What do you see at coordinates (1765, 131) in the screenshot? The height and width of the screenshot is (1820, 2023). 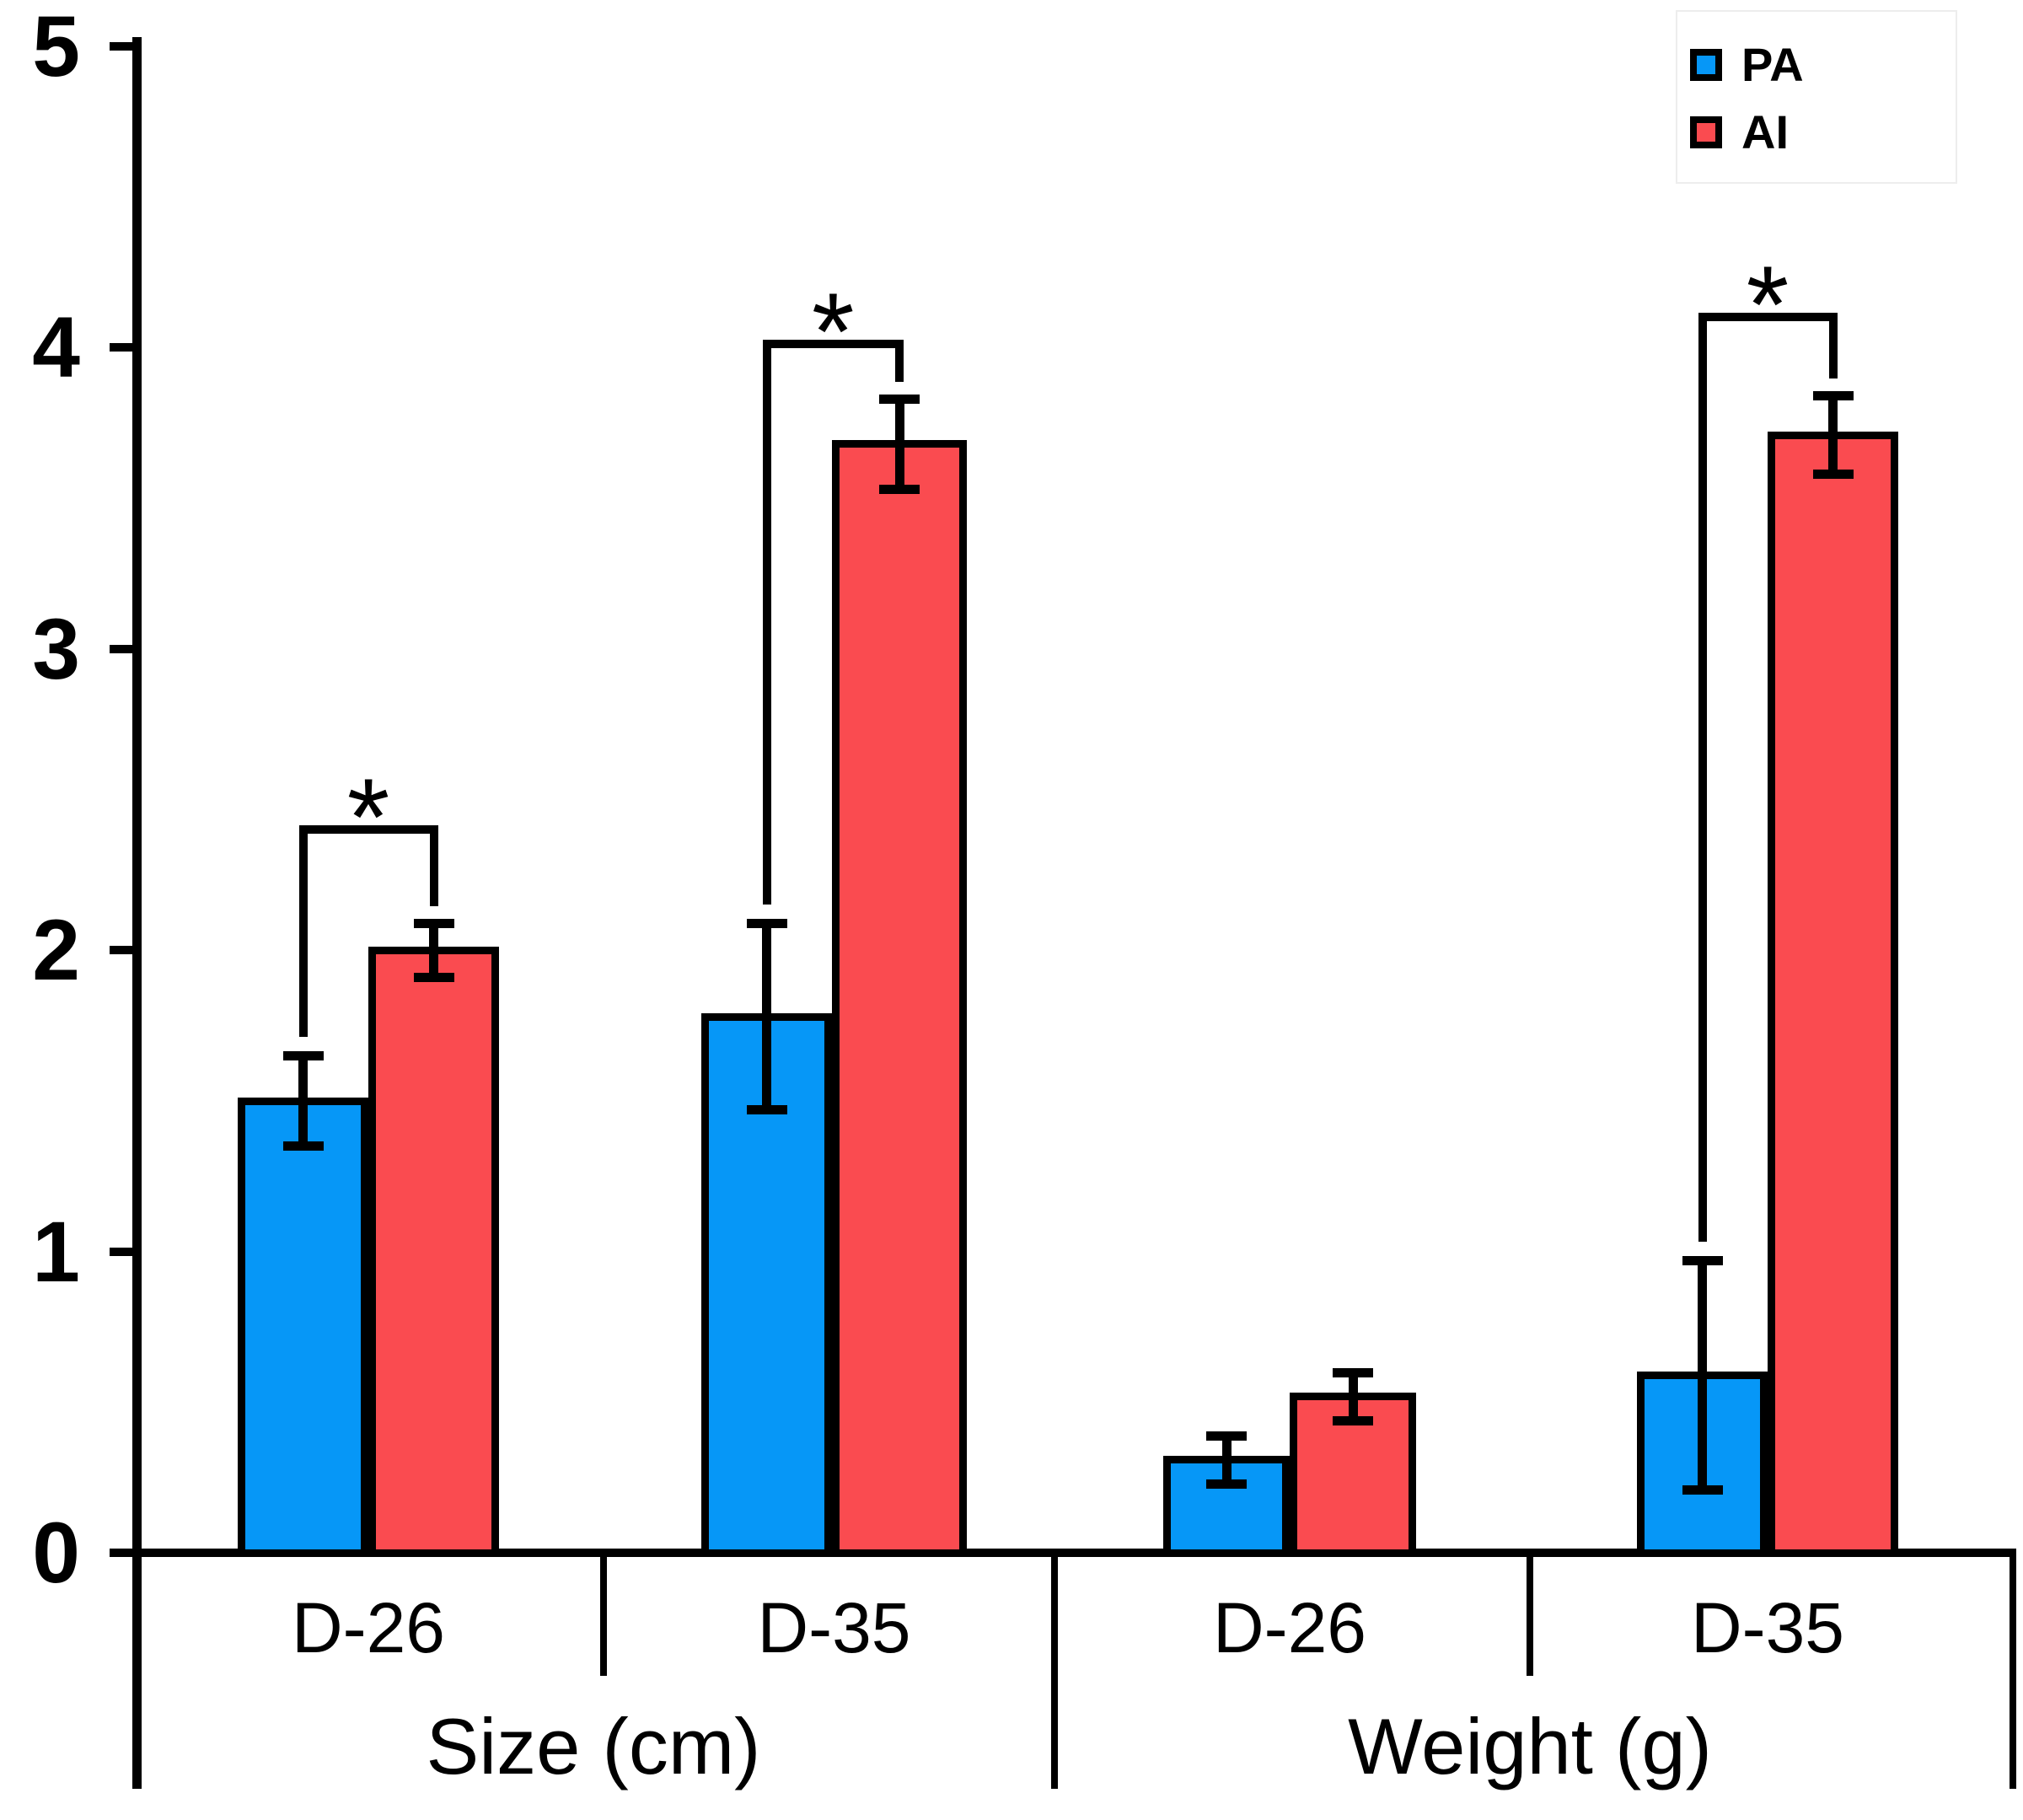 I see `legend-label-ai: AI` at bounding box center [1765, 131].